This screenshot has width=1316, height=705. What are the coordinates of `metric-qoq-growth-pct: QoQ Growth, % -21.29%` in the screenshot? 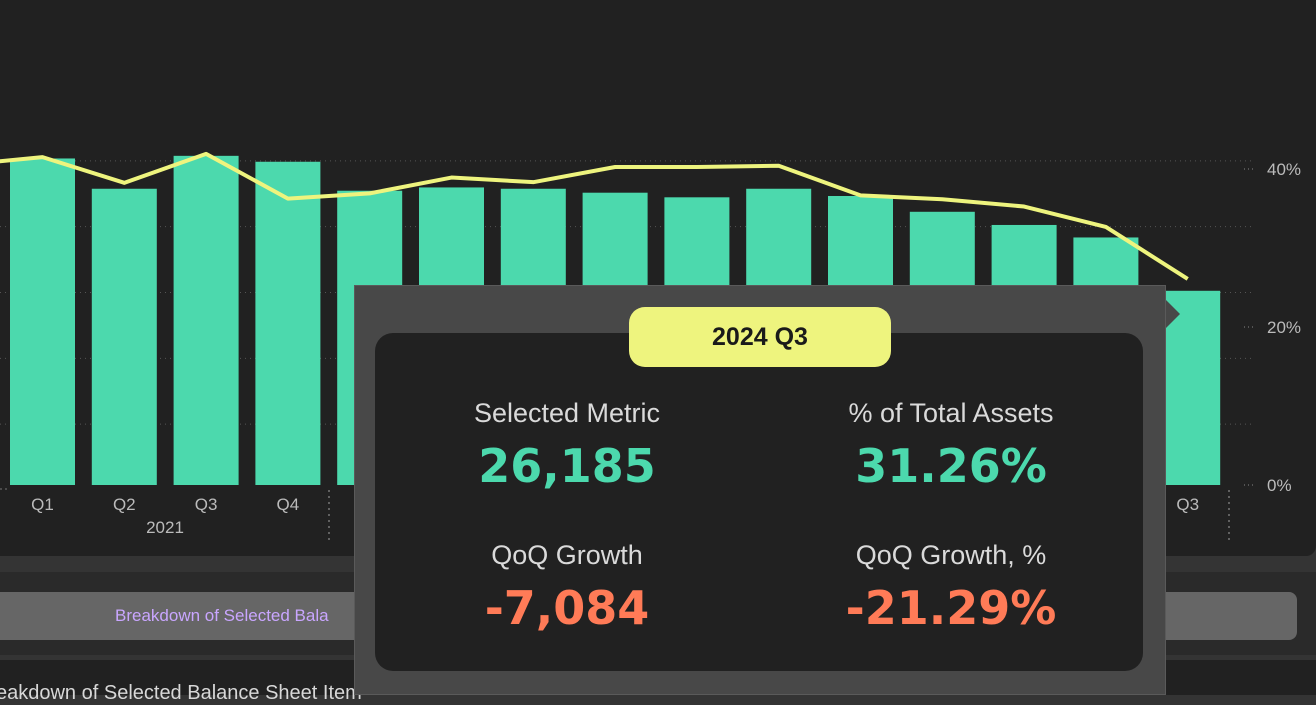 It's located at (951, 587).